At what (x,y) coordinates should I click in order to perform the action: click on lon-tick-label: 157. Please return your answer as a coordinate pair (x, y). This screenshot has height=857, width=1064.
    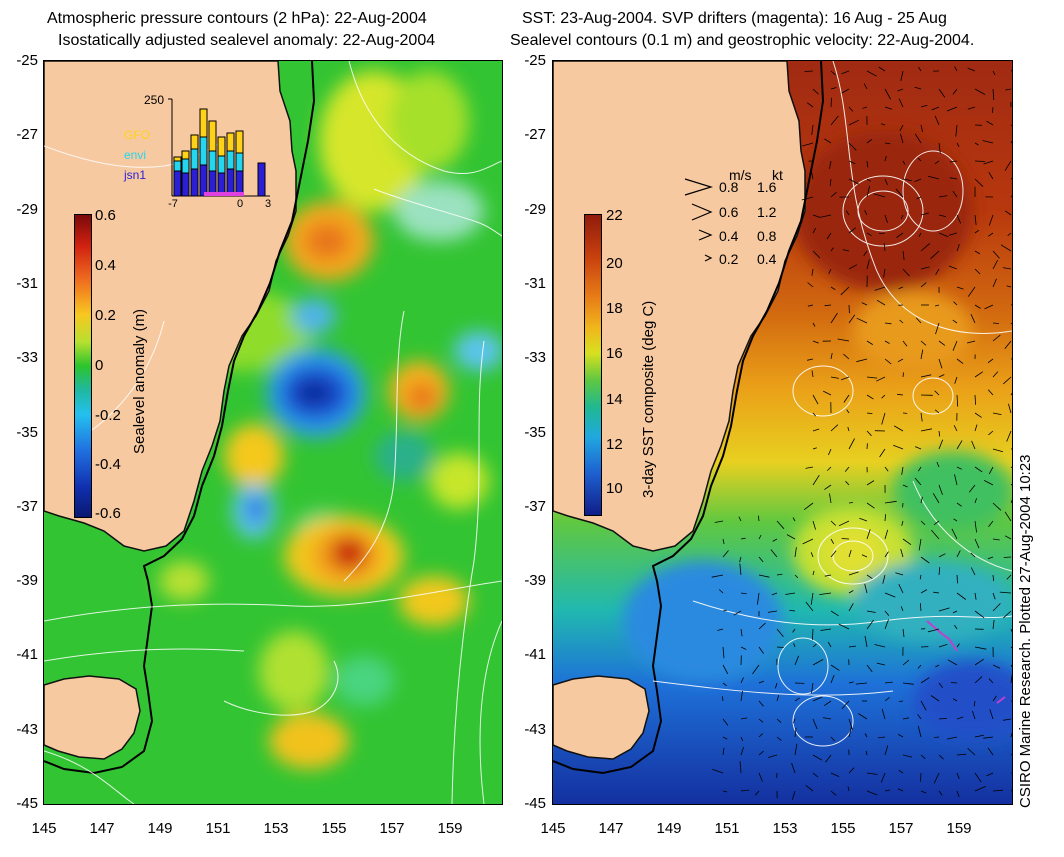
    Looking at the image, I should click on (392, 828).